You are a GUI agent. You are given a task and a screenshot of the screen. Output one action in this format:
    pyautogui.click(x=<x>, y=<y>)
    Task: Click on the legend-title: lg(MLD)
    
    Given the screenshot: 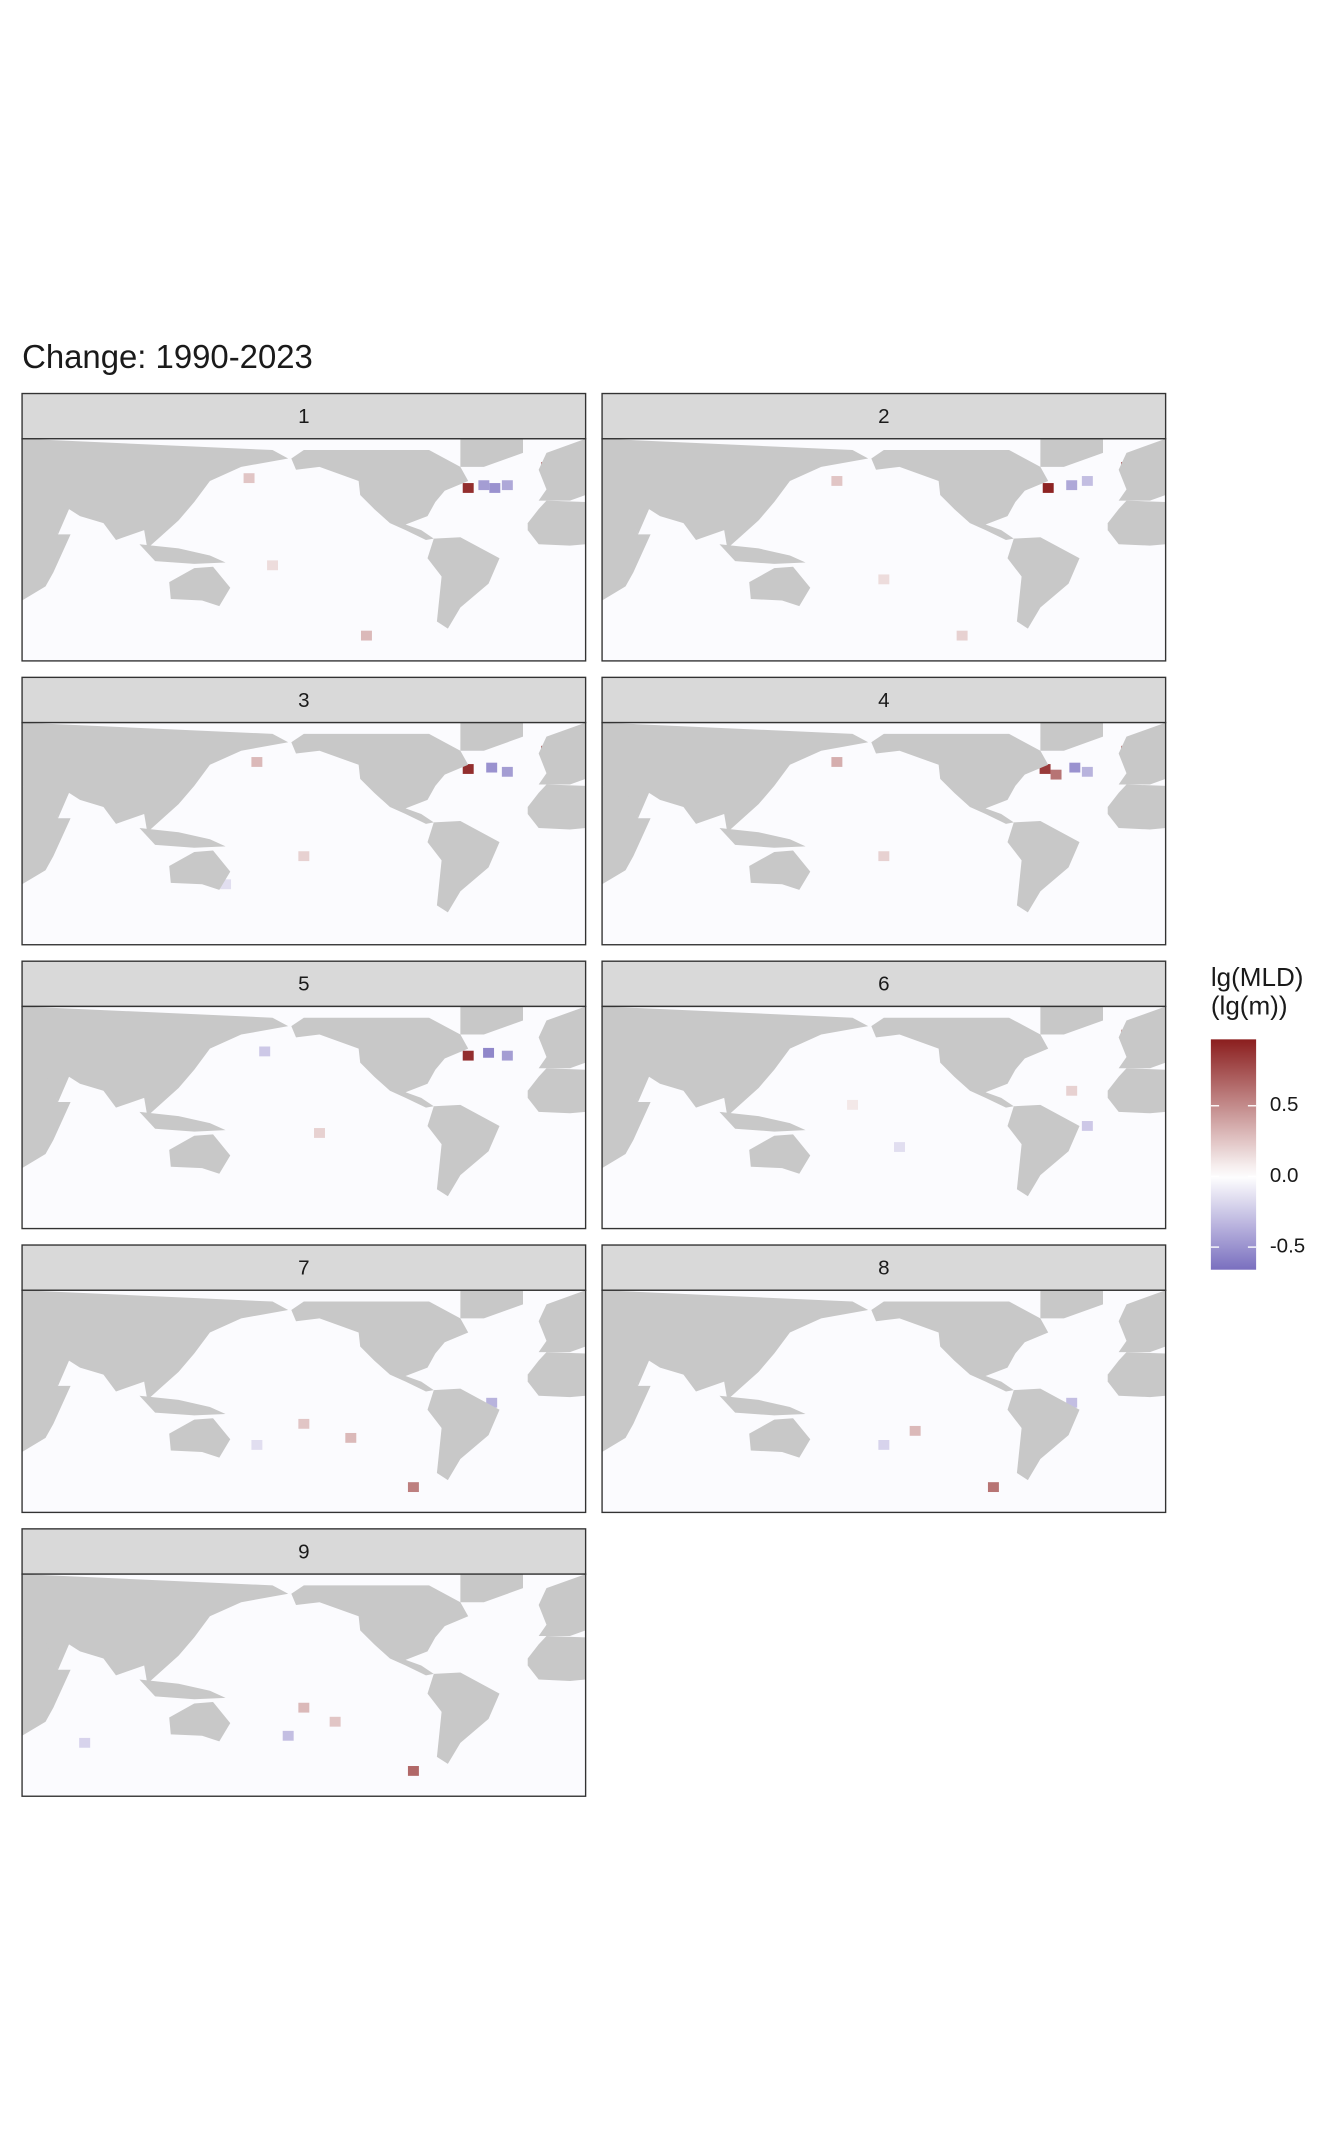 What is the action you would take?
    pyautogui.click(x=1257, y=977)
    